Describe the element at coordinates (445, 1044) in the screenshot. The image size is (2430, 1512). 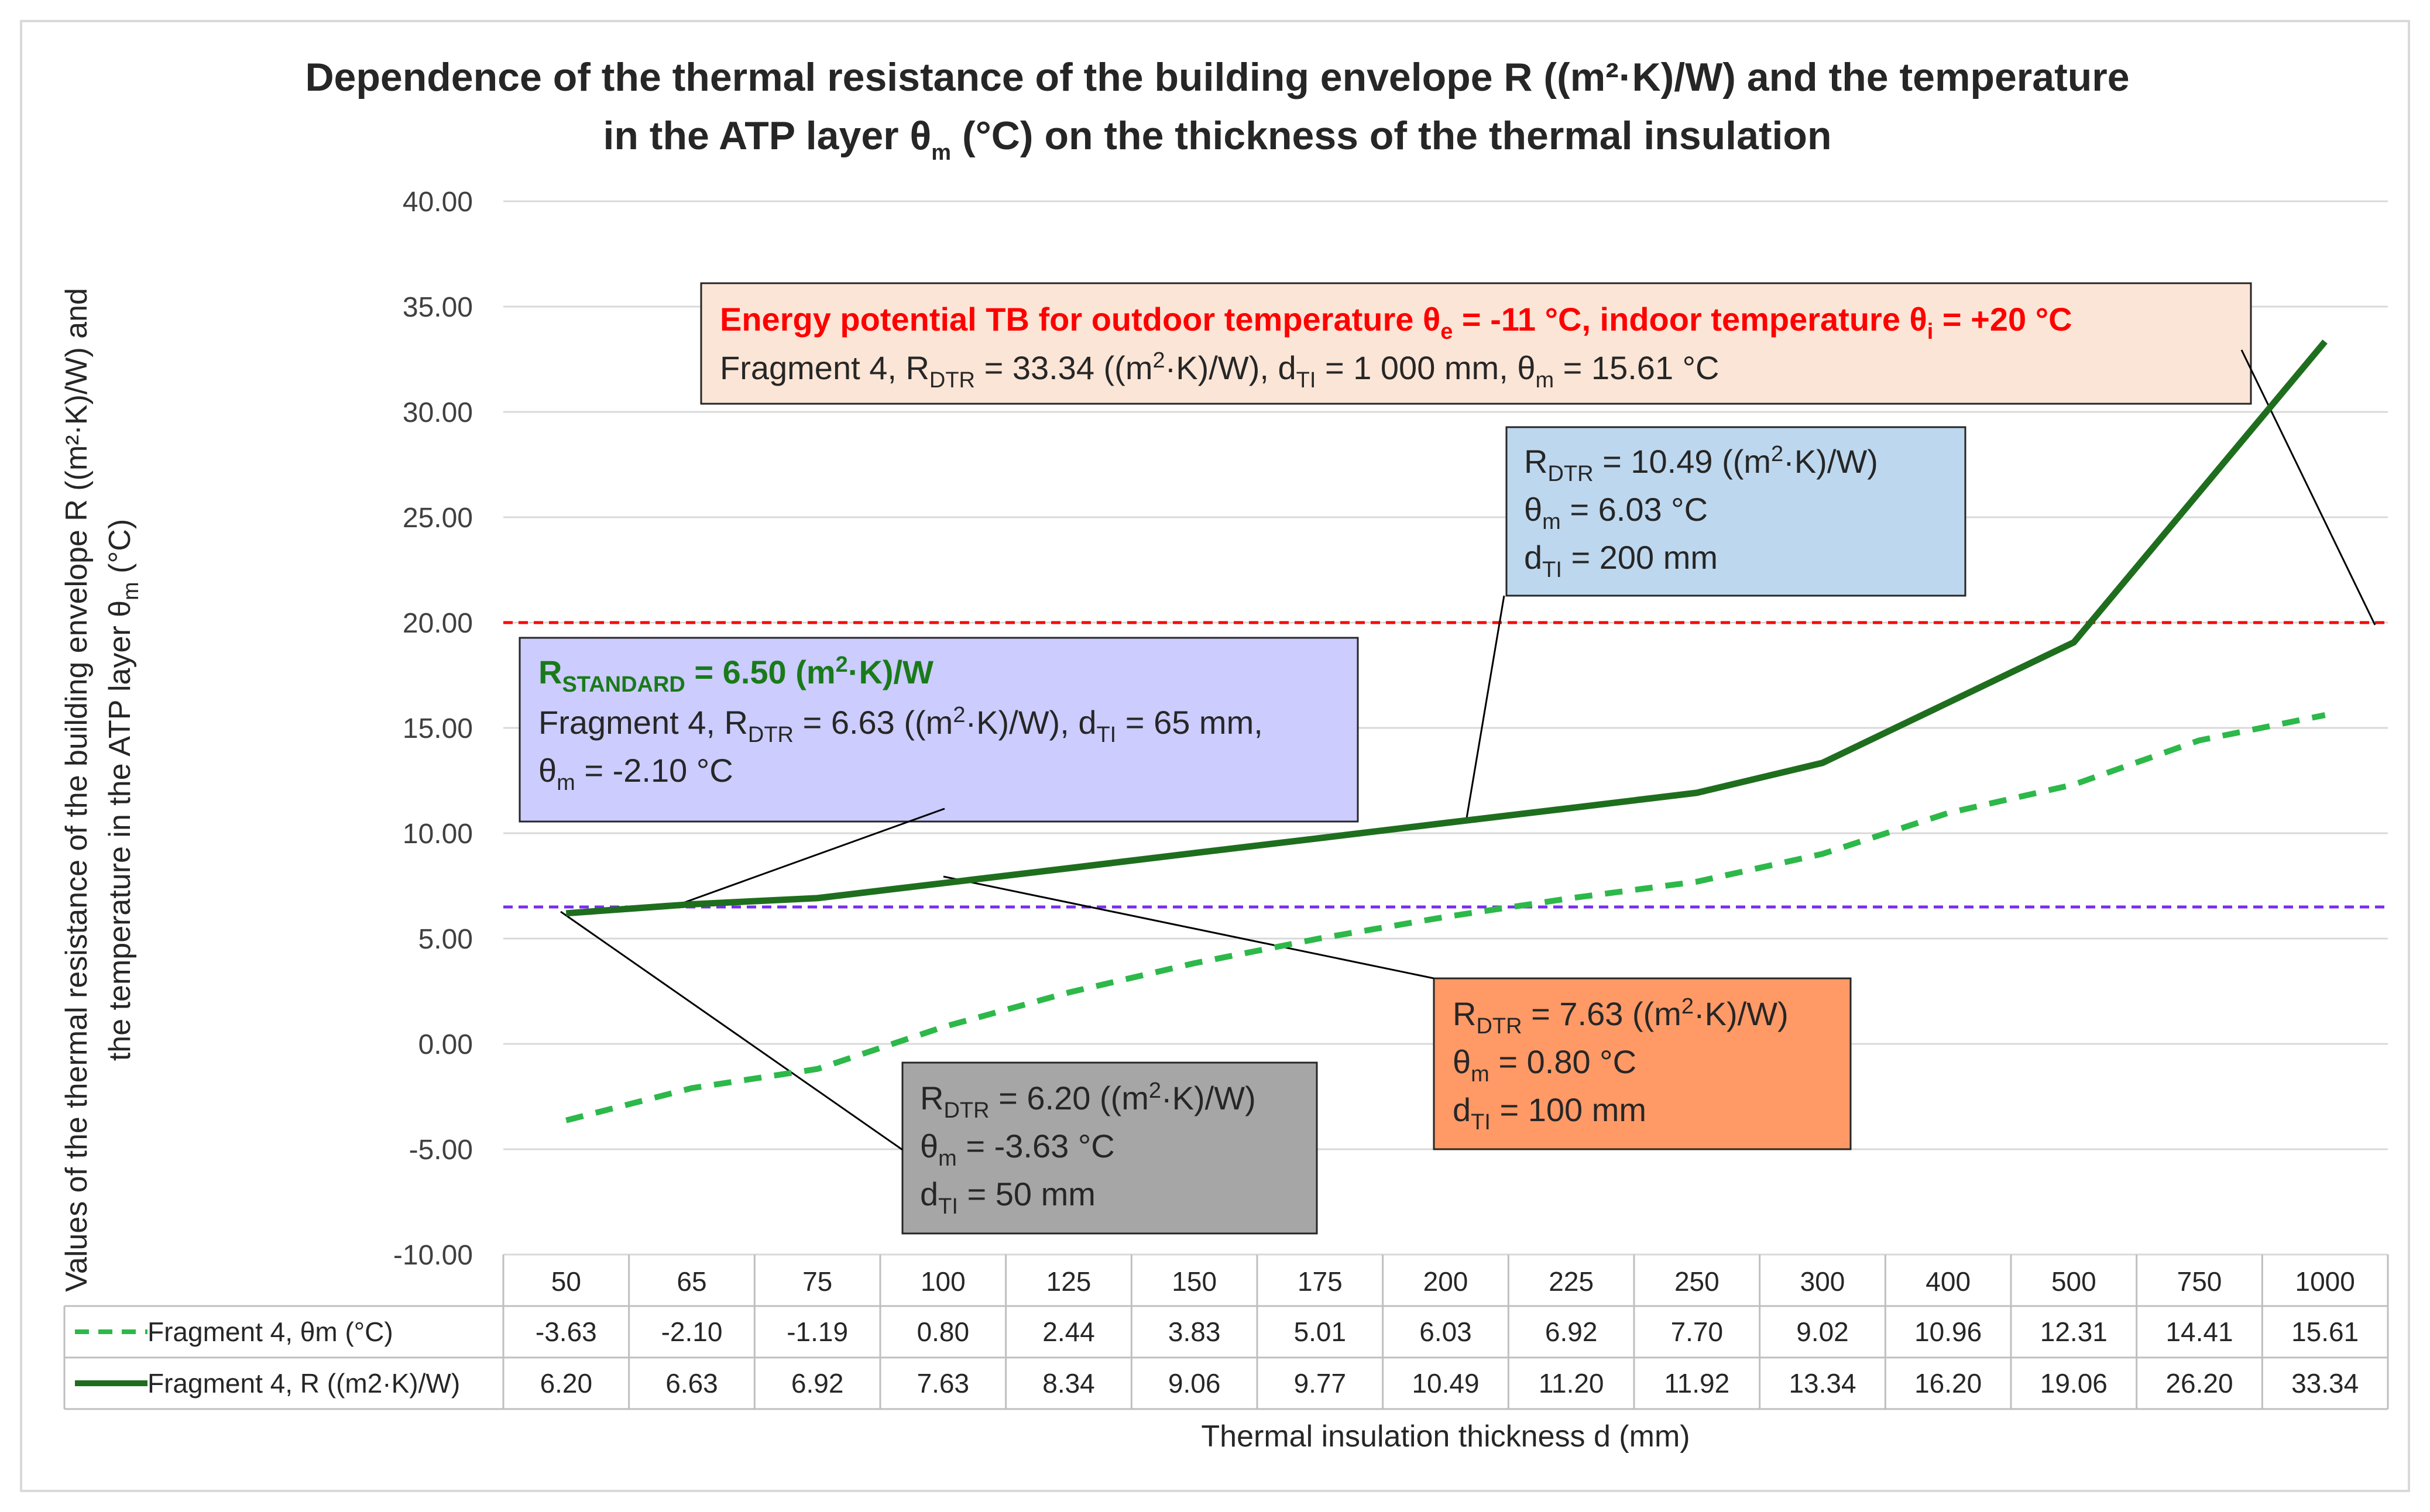
I see `y-tick-label: 0.00` at that location.